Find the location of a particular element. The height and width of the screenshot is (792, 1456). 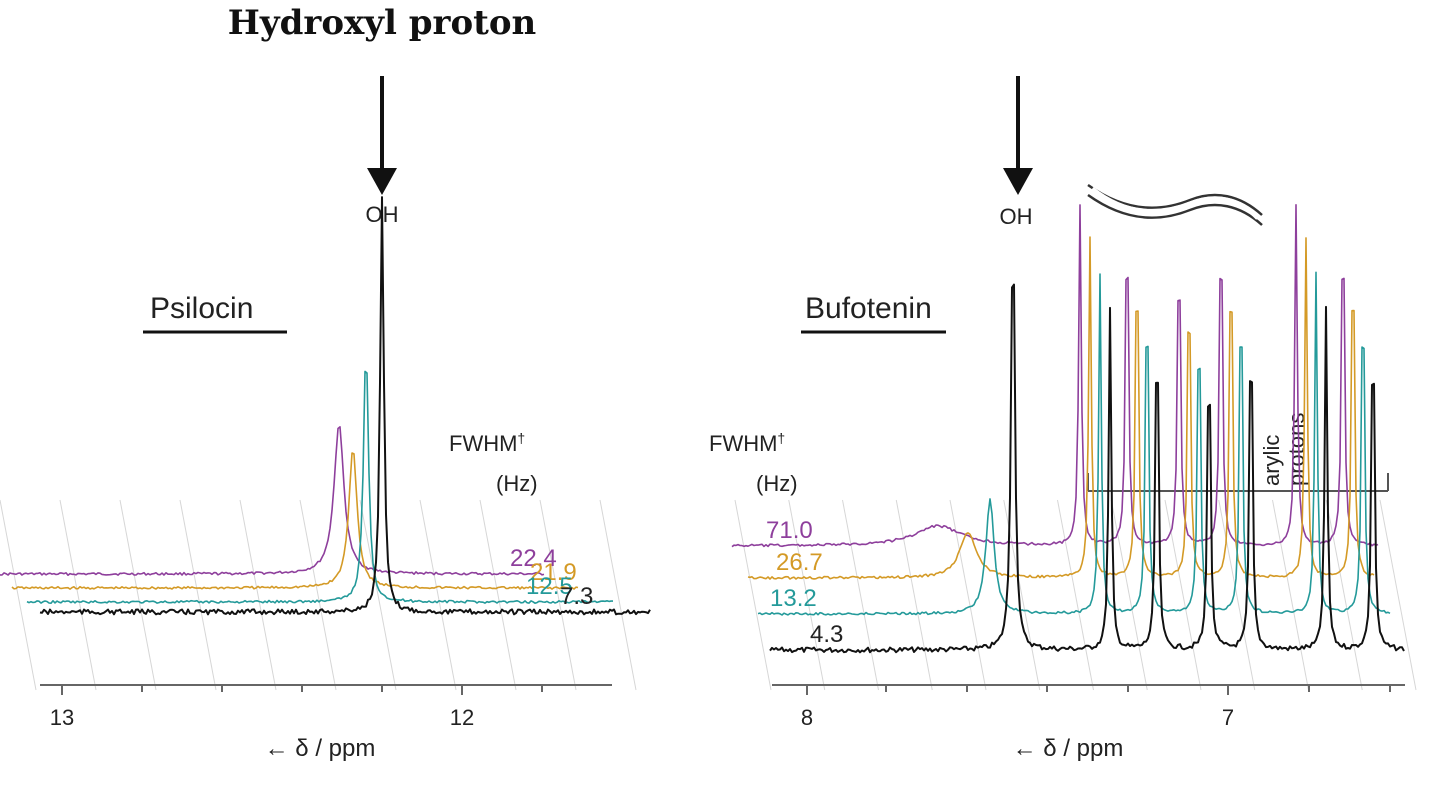

x-axis-label-psilocin: ← δ / ppm is located at coordinates (320, 748).